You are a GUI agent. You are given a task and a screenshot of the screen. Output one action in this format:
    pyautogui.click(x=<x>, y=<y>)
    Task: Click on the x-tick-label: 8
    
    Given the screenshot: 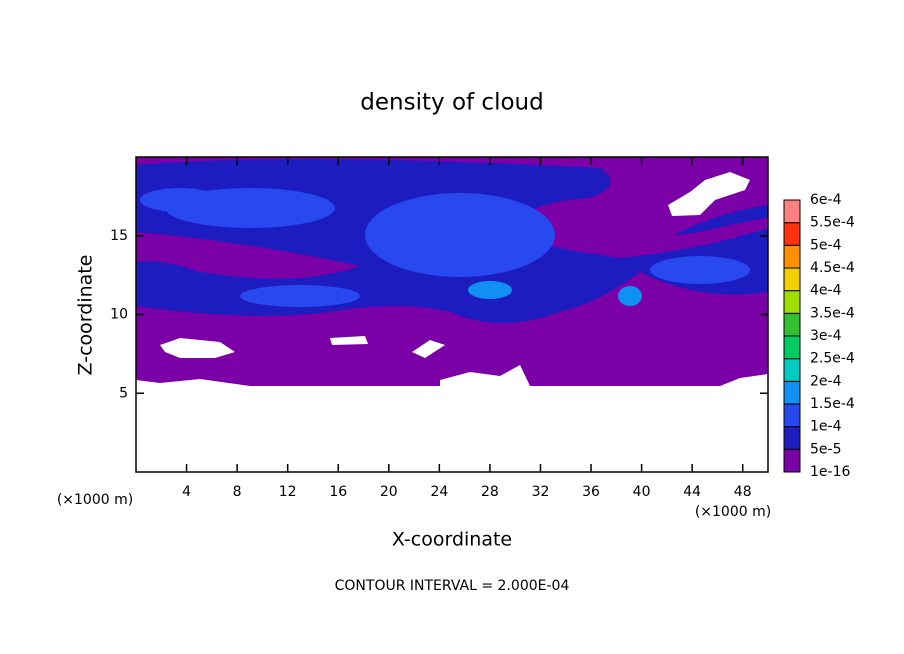 What is the action you would take?
    pyautogui.click(x=237, y=492)
    